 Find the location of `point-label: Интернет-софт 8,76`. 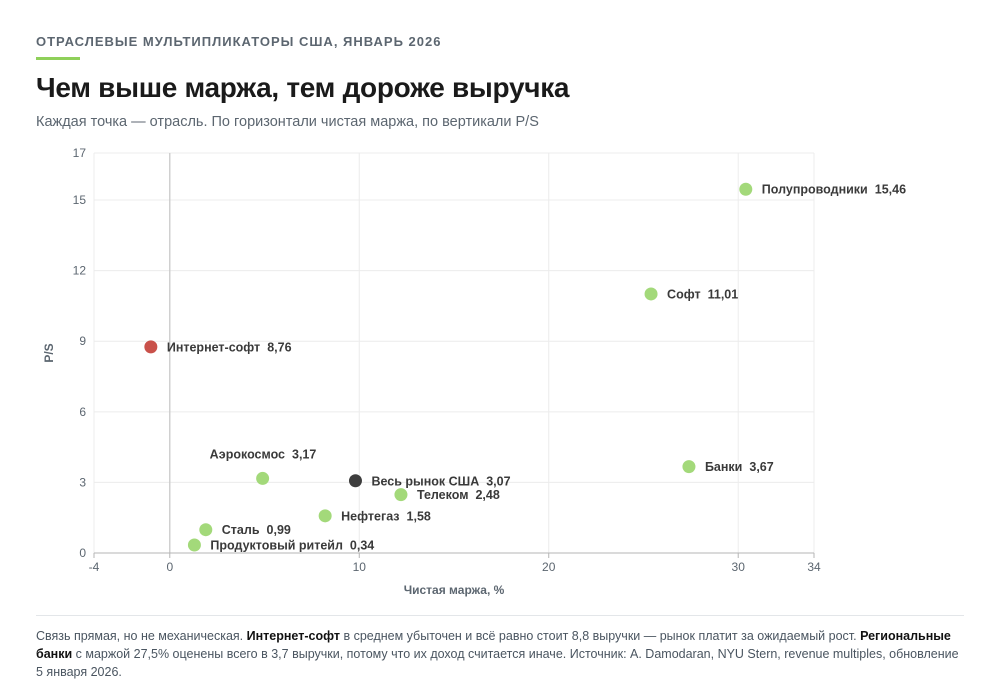

point-label: Интернет-софт 8,76 is located at coordinates (229, 347).